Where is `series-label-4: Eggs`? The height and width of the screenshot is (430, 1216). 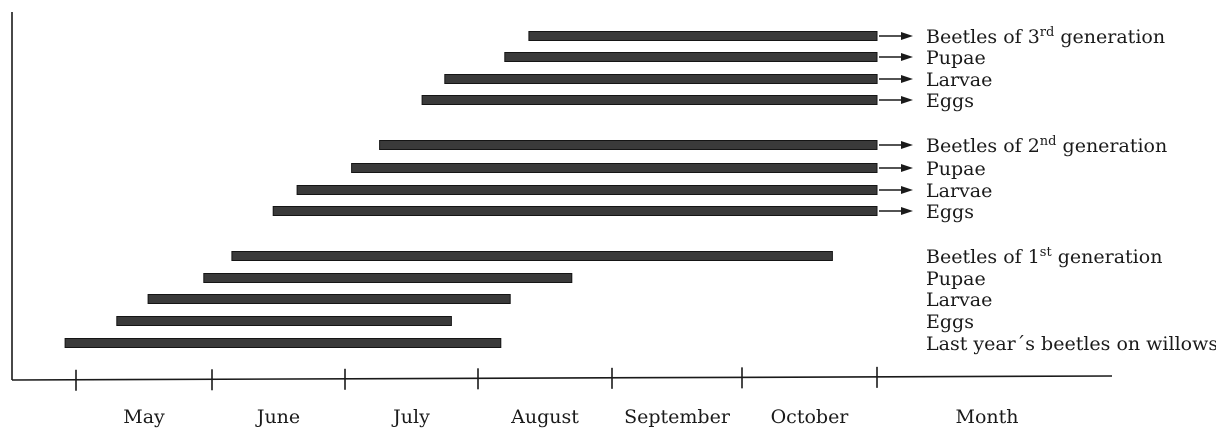 series-label-4: Eggs is located at coordinates (950, 101).